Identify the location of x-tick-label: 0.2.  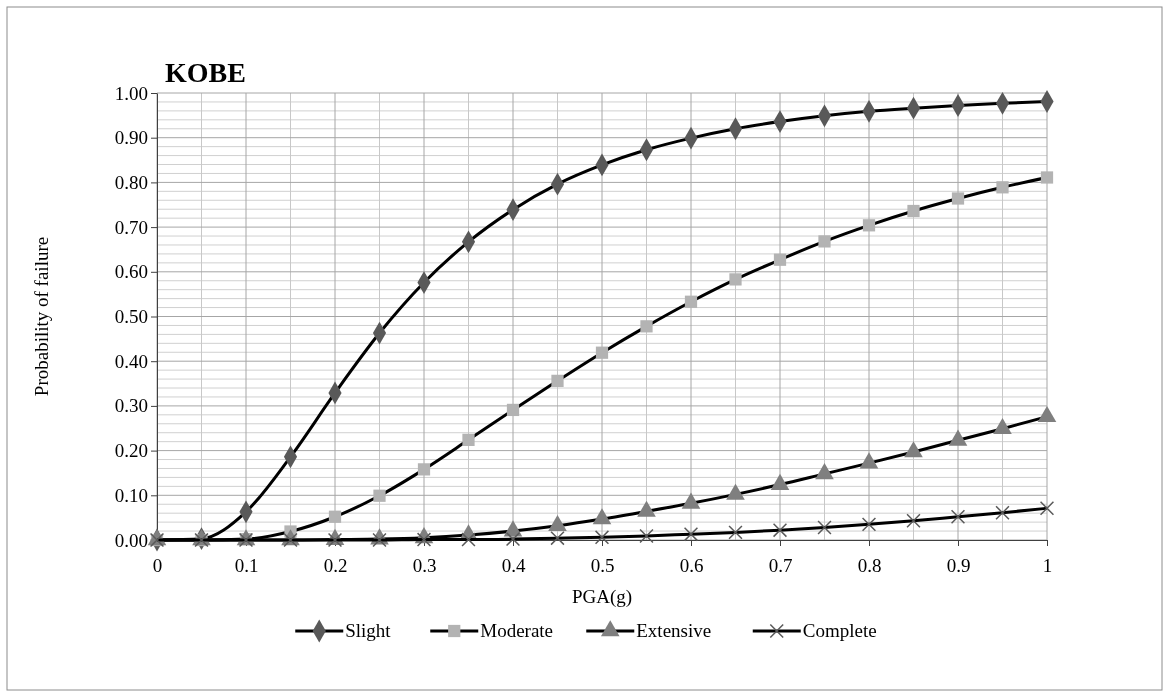
(335, 565).